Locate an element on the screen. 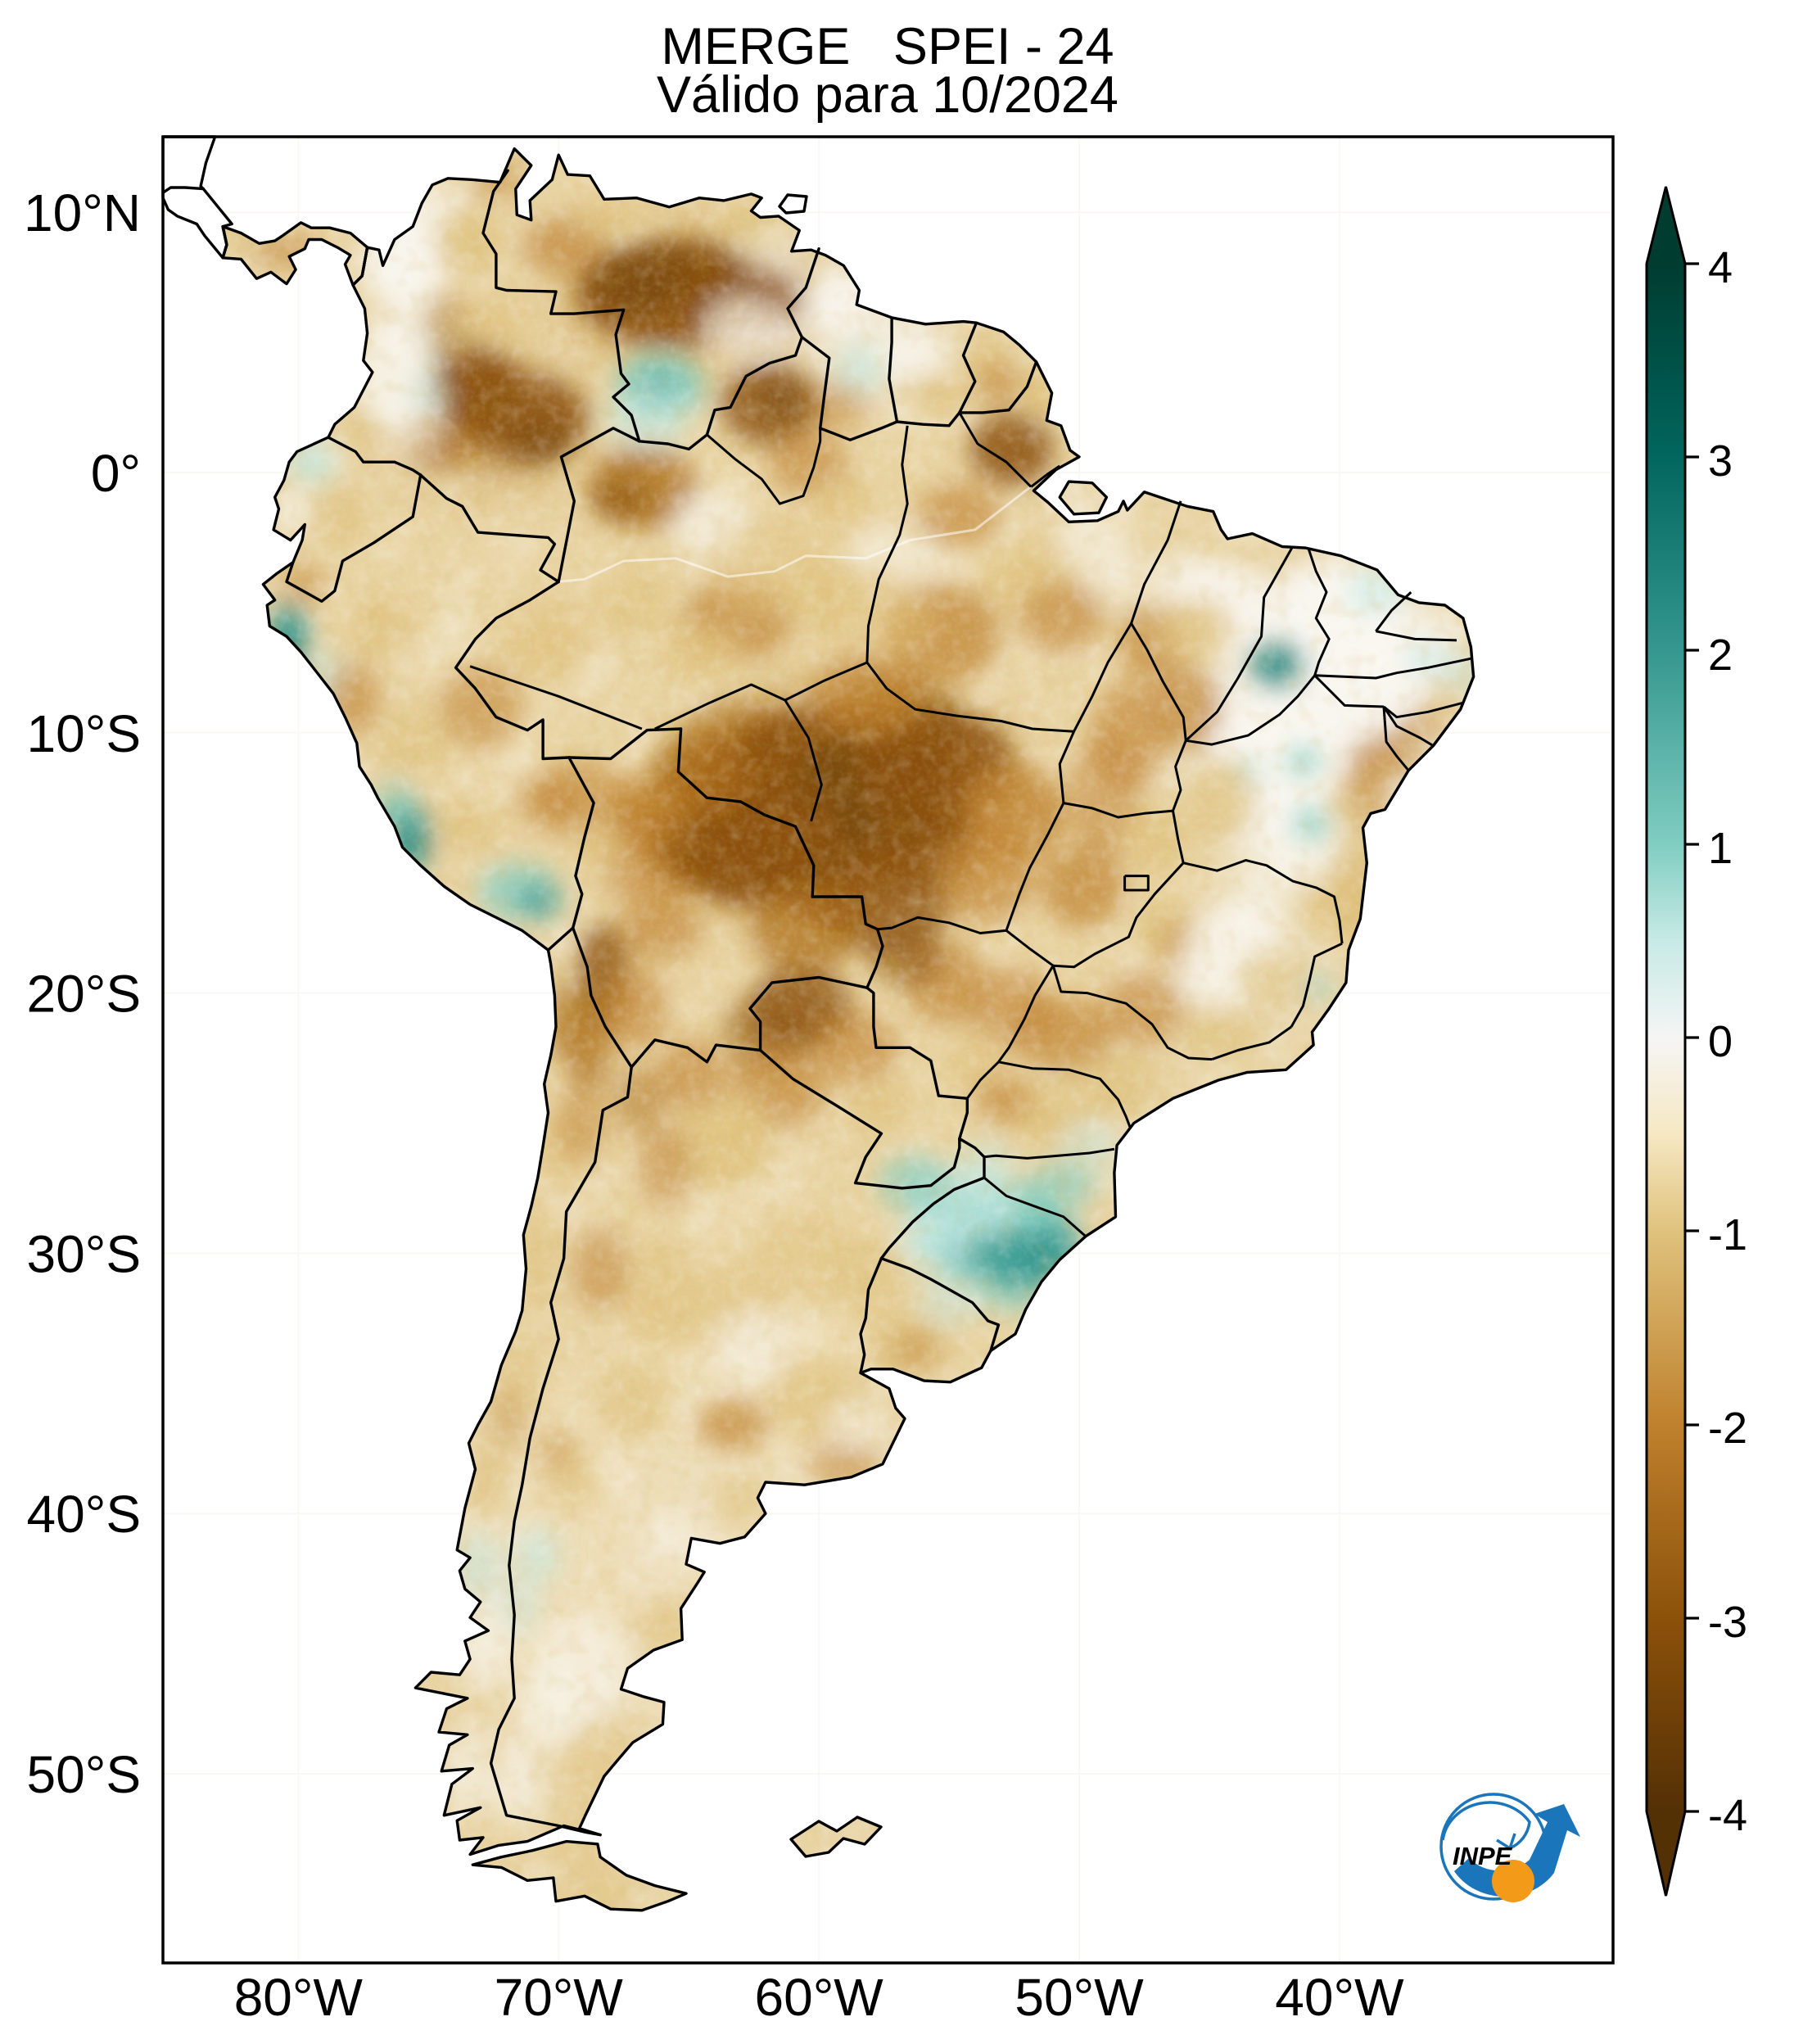  svg-text: 10°S is located at coordinates (84, 733).